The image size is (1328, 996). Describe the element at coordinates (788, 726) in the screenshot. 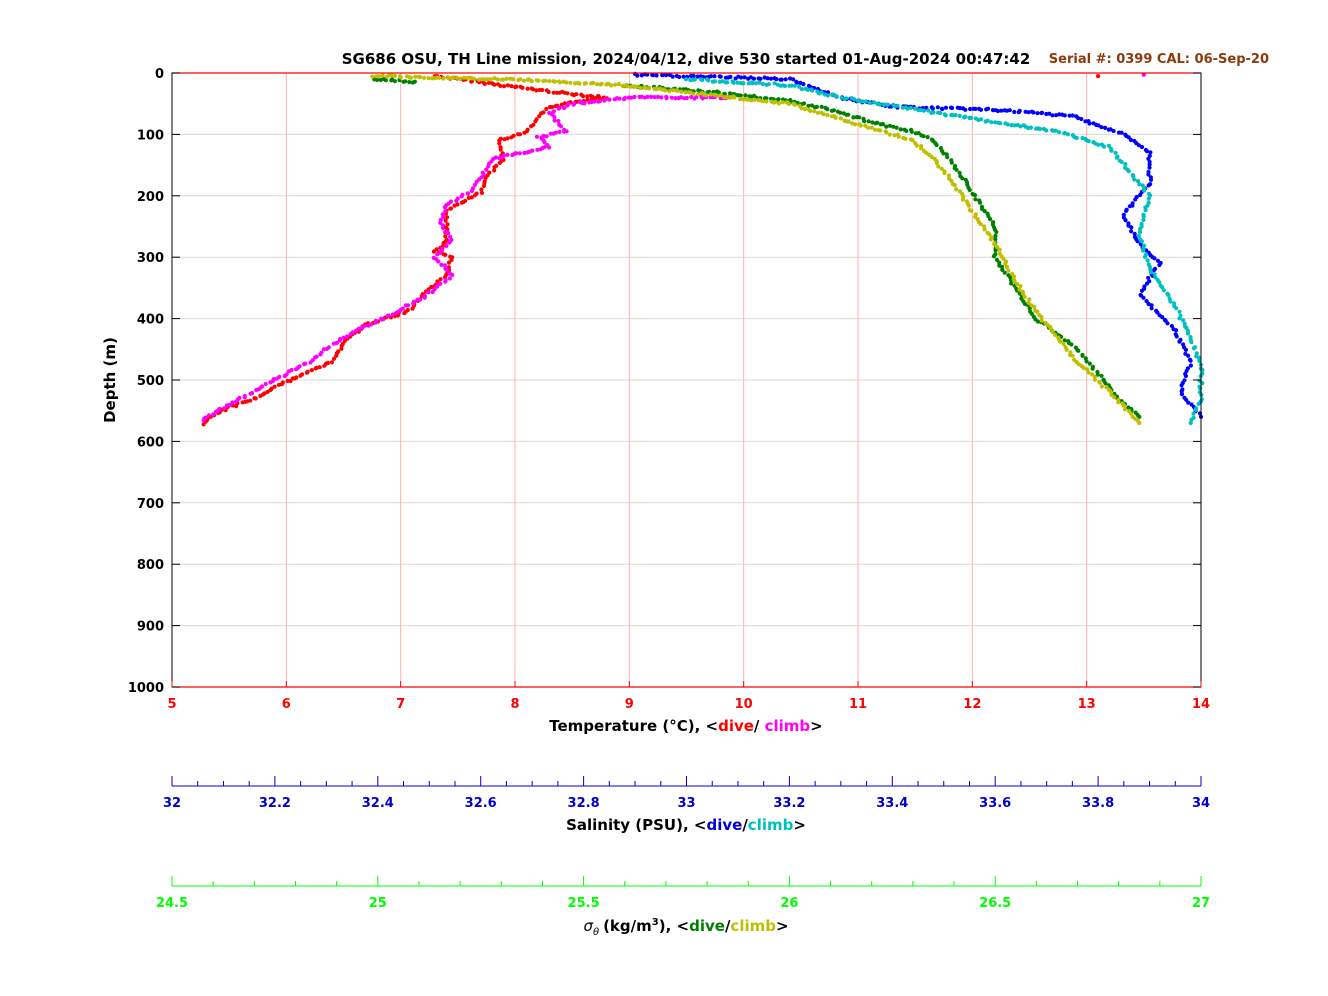

I see `temperature-label-climb: climb` at that location.